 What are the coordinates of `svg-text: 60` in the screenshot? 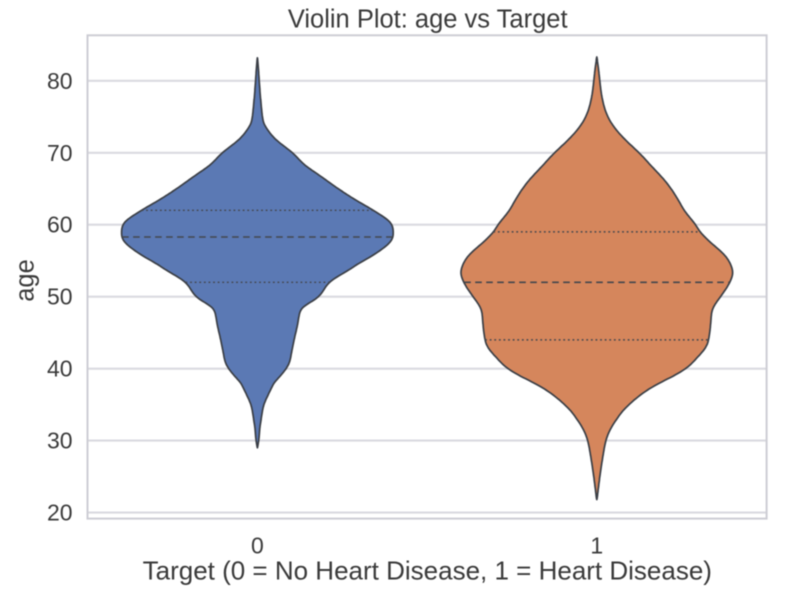 It's located at (60, 225).